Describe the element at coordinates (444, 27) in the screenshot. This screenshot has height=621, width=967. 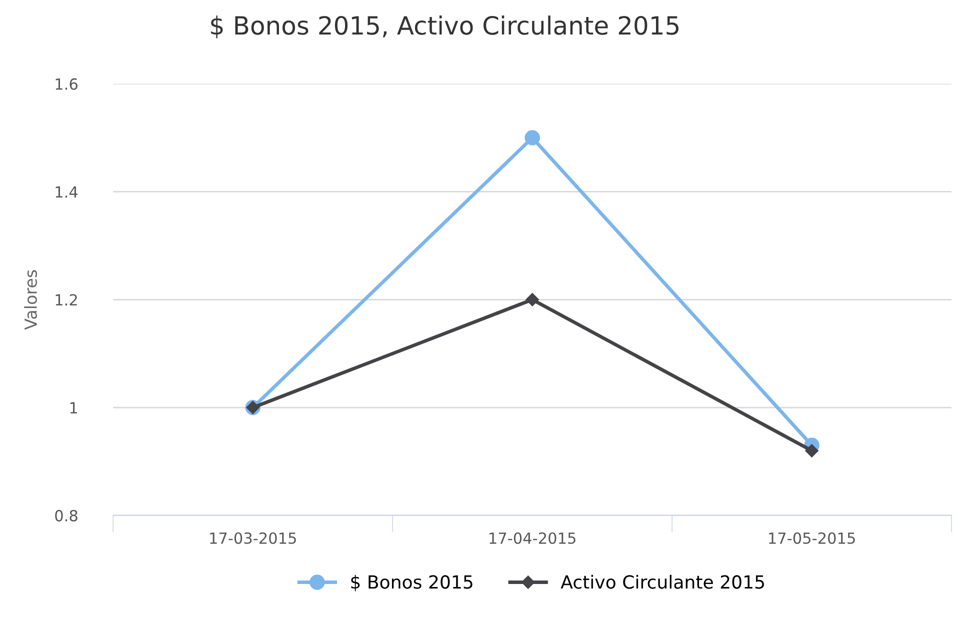
I see `chart-title: $ Bonos 2015, Activo Circulante 2015` at that location.